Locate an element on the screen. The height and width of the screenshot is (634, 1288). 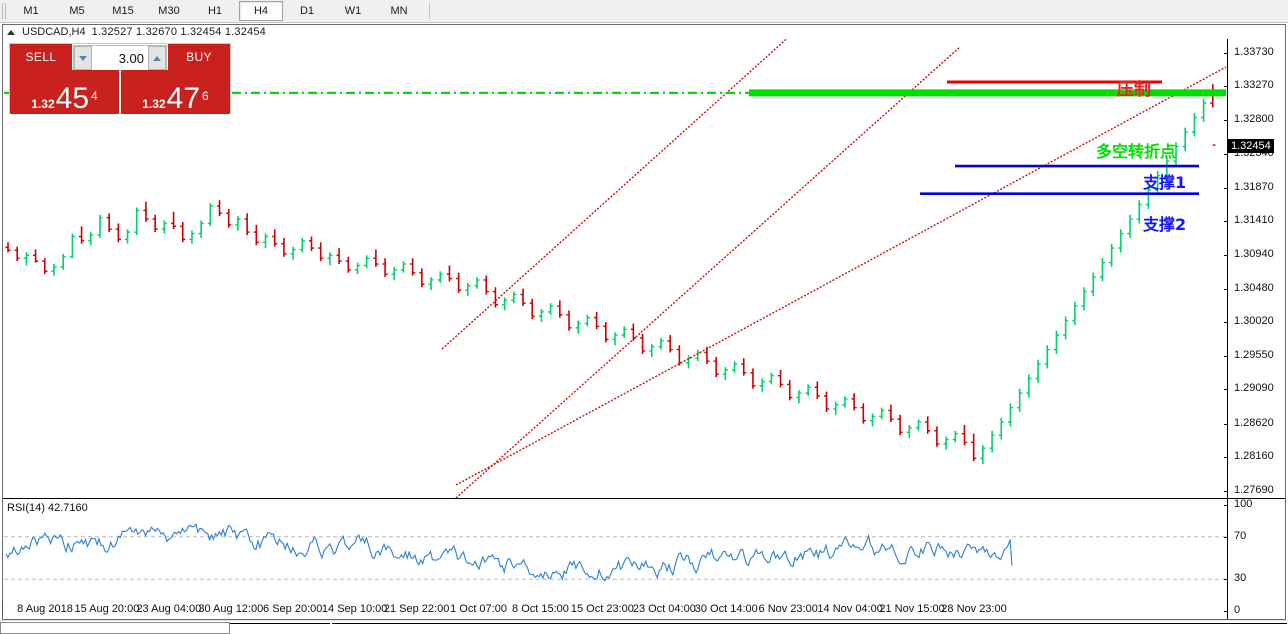
rsi-scale-axis: 100 70 30 0 is located at coordinates (1254, 558).